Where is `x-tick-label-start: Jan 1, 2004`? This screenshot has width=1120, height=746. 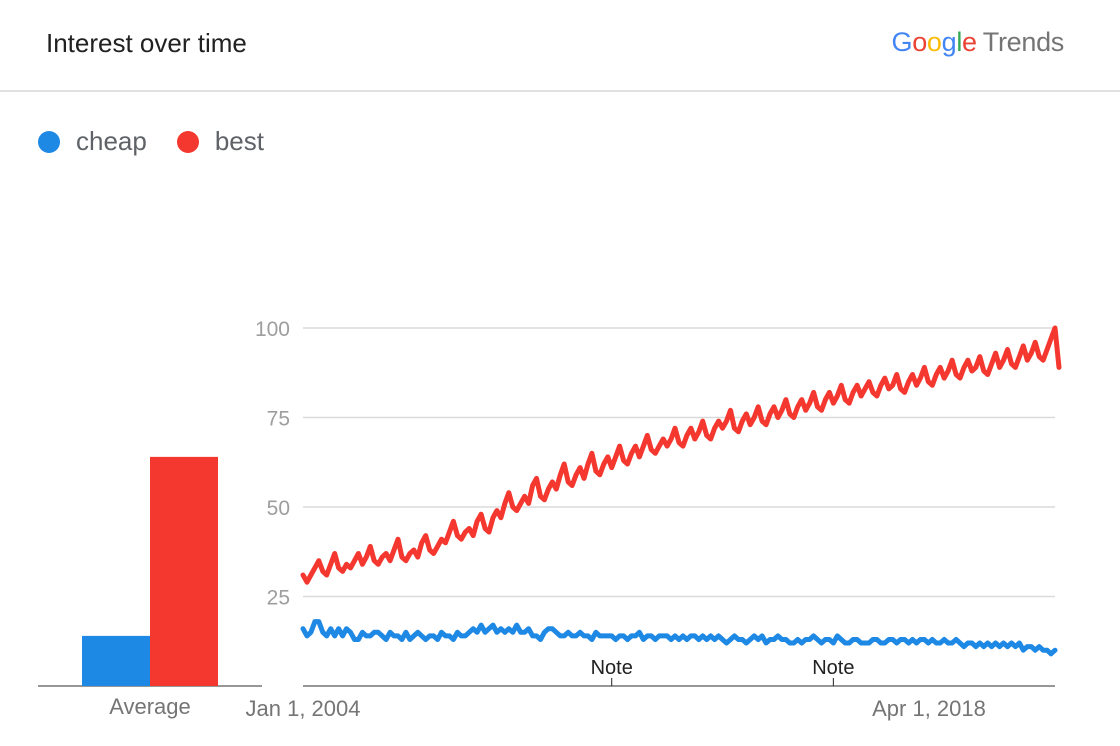 x-tick-label-start: Jan 1, 2004 is located at coordinates (303, 708).